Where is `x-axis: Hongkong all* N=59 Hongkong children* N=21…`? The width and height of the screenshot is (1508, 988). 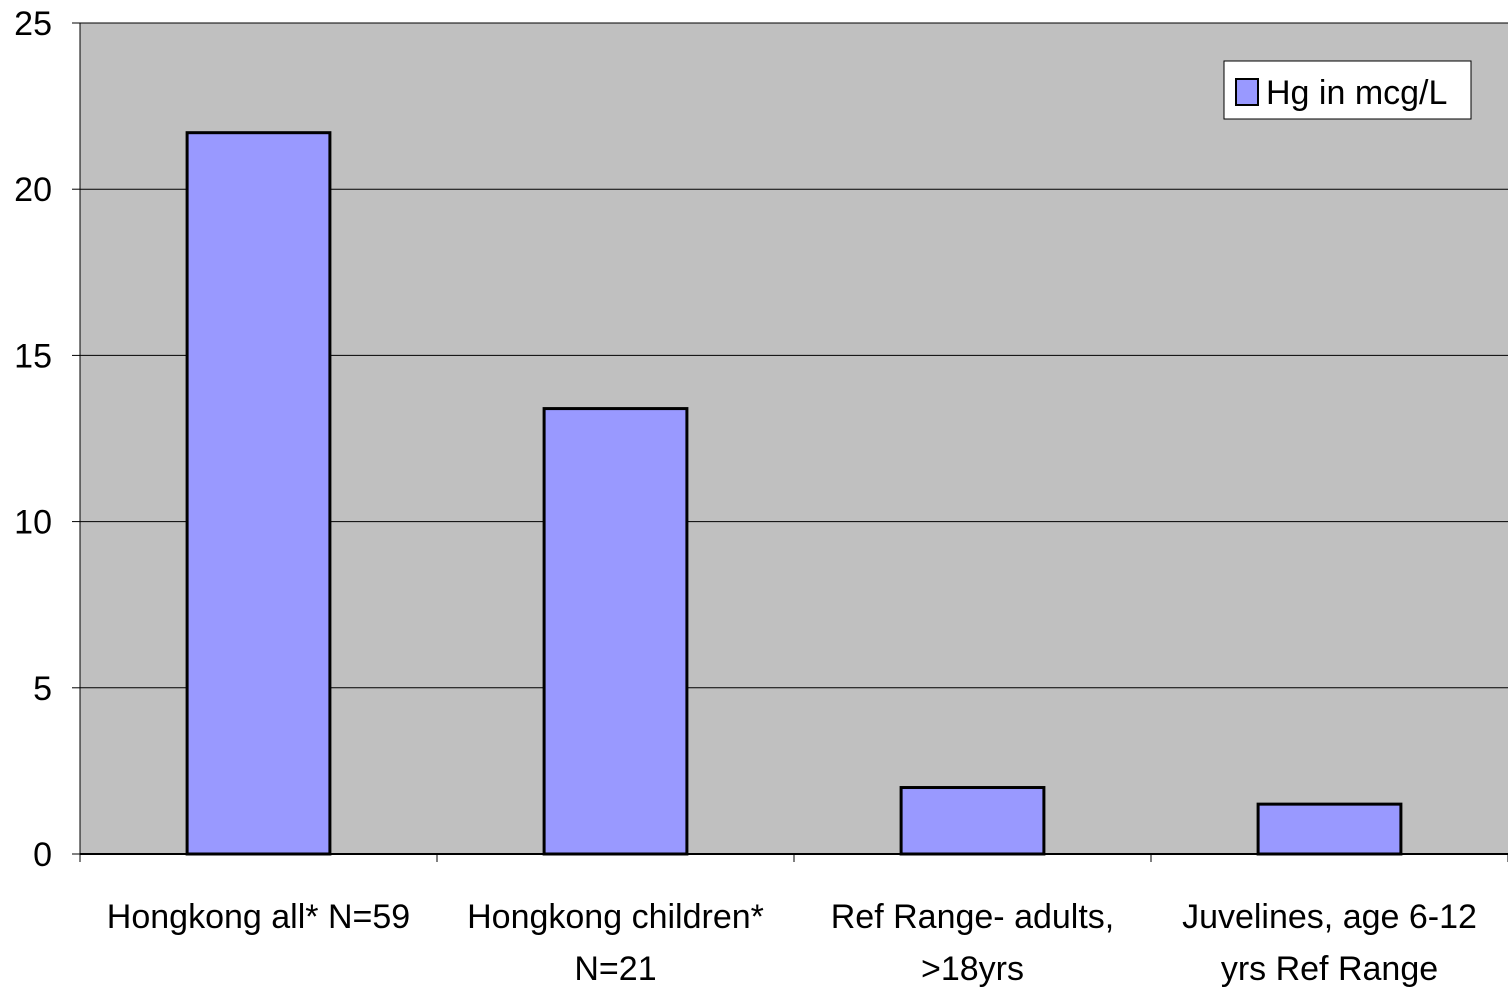
x-axis: Hongkong all* N=59 Hongkong children* N=21… is located at coordinates (793, 920).